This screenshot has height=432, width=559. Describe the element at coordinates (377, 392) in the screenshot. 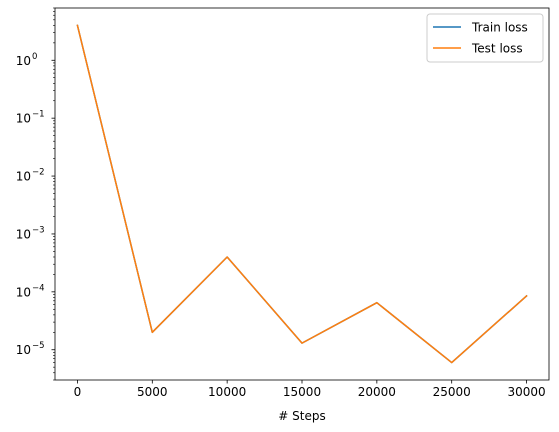

I see `x-tick-label: 20000` at that location.